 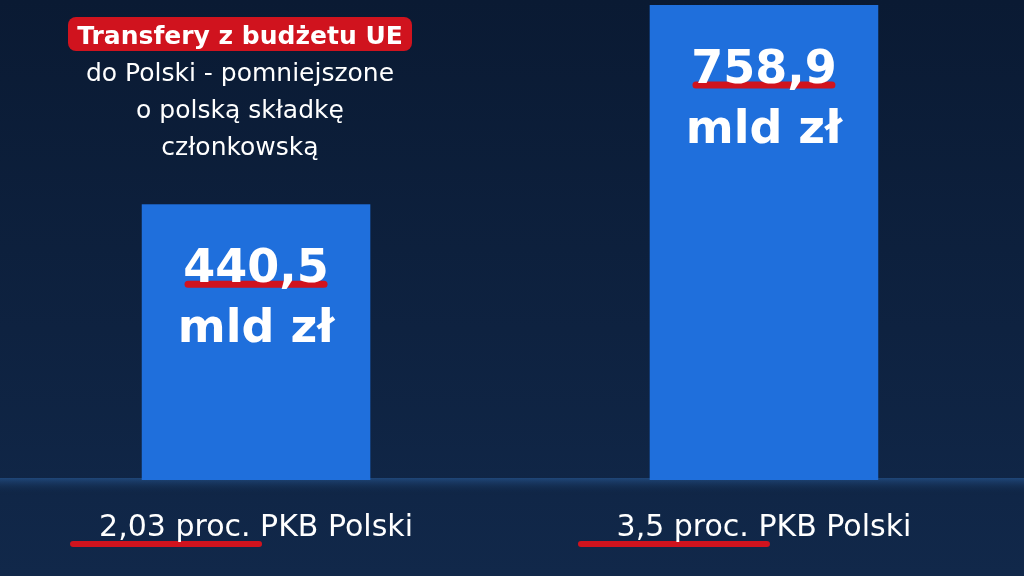 What do you see at coordinates (764, 525) in the screenshot?
I see `x-tick-label: 3,5 proc. PKB Polski` at bounding box center [764, 525].